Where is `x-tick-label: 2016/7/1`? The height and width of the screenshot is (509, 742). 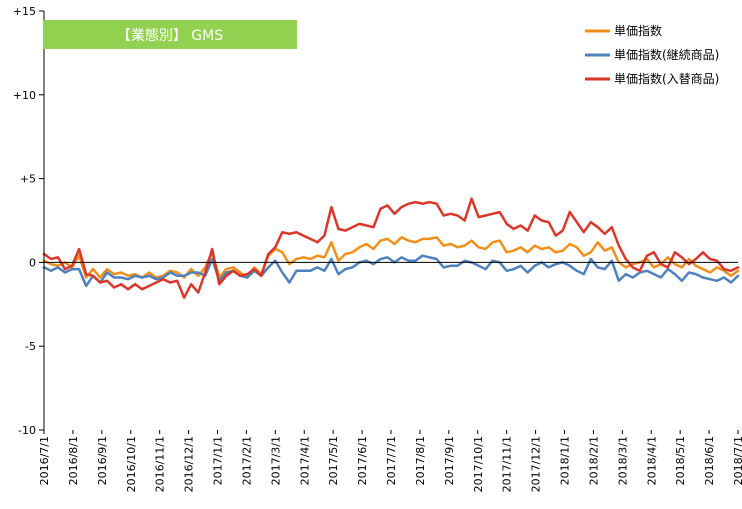 x-tick-label: 2016/7/1 is located at coordinates (44, 460).